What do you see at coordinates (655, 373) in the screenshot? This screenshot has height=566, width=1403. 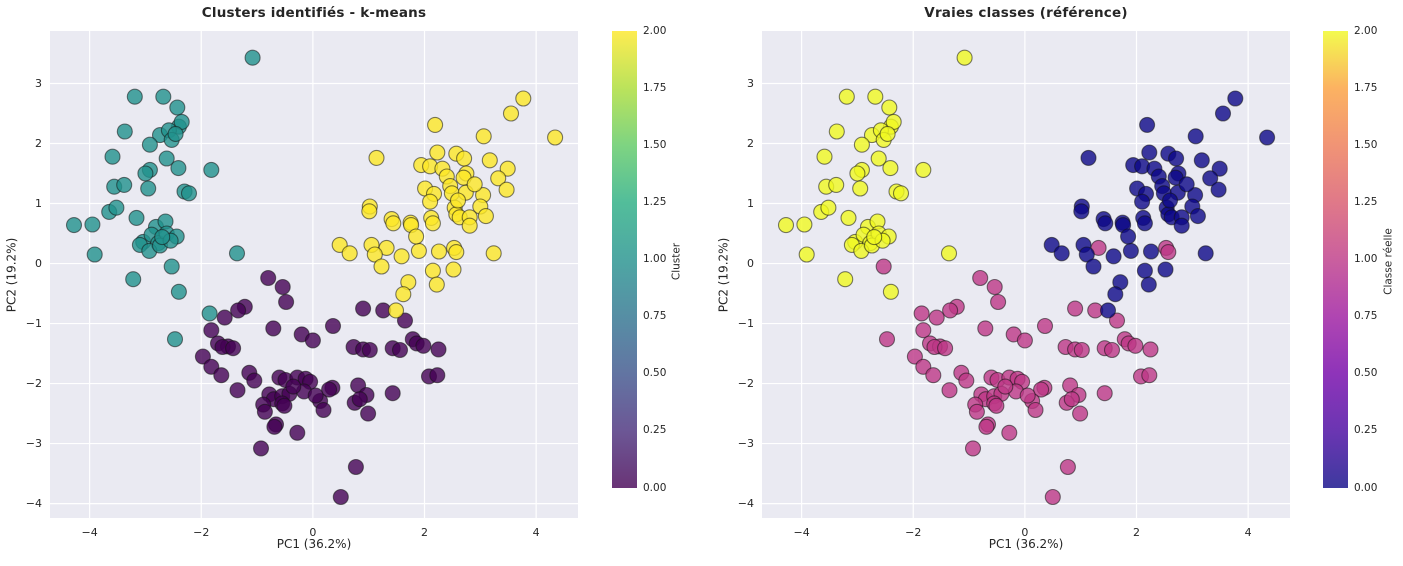 I see `colorbar-tick-label: 0.50` at bounding box center [655, 373].